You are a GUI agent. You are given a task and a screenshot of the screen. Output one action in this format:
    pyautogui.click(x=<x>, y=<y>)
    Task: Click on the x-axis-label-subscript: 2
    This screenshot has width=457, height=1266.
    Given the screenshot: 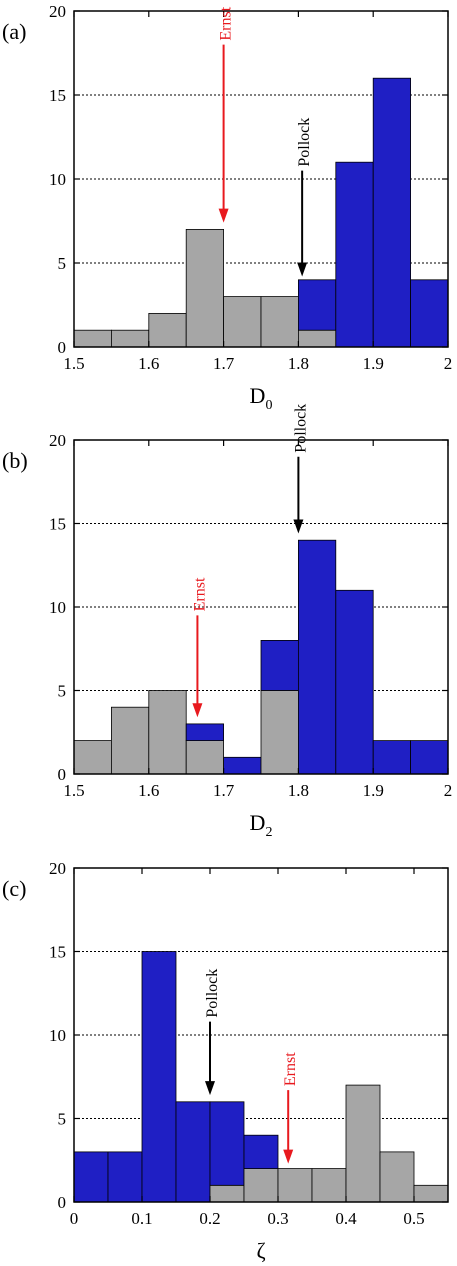 What is the action you would take?
    pyautogui.click(x=268, y=832)
    